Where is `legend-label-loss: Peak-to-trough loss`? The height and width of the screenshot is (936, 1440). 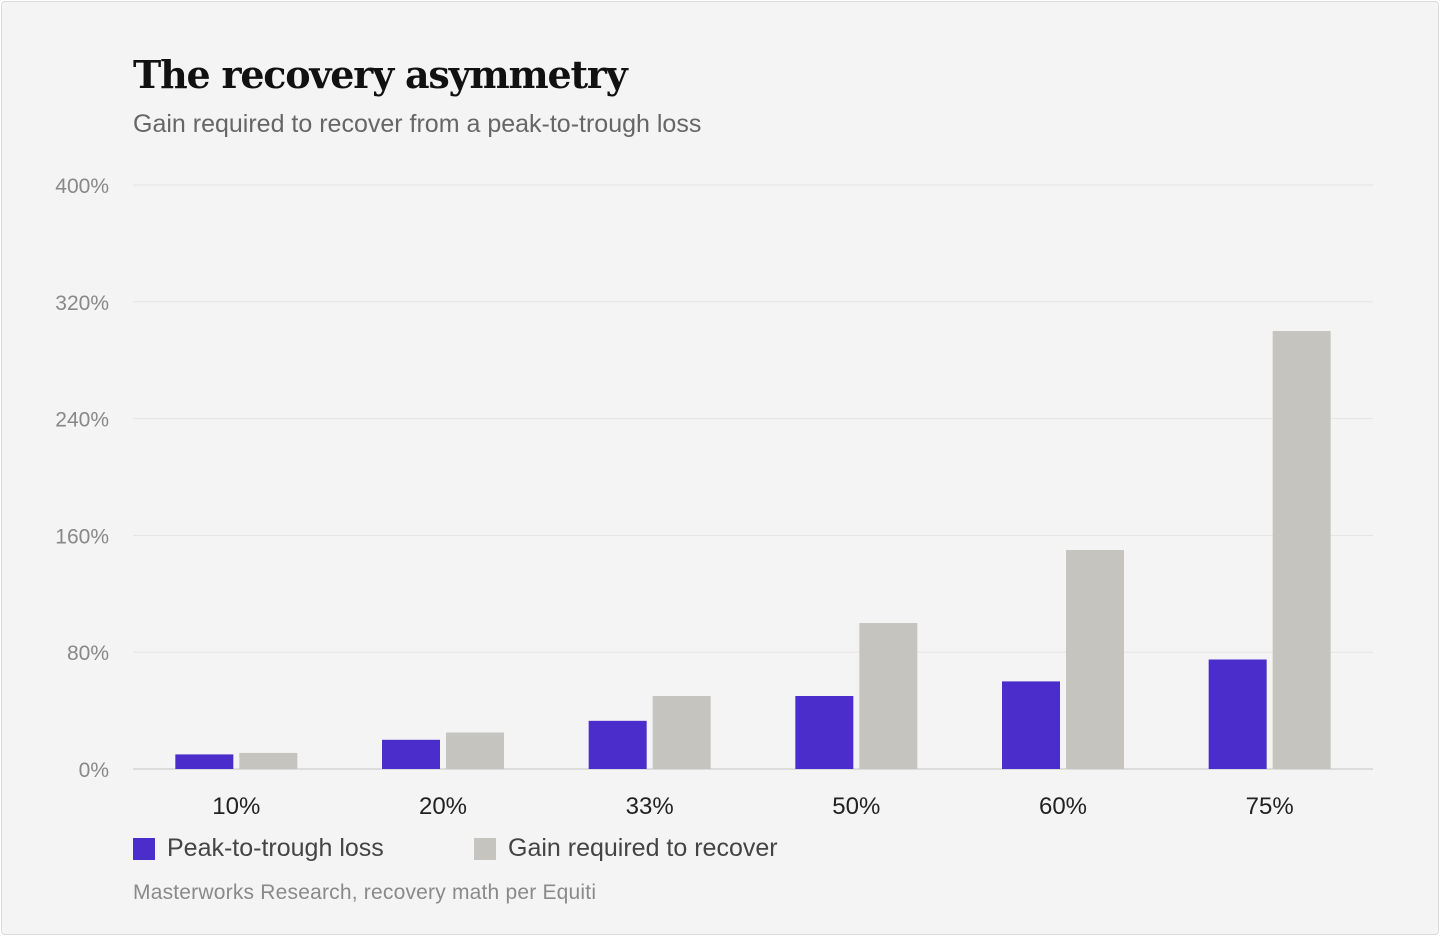
legend-label-loss: Peak-to-trough loss is located at coordinates (275, 848).